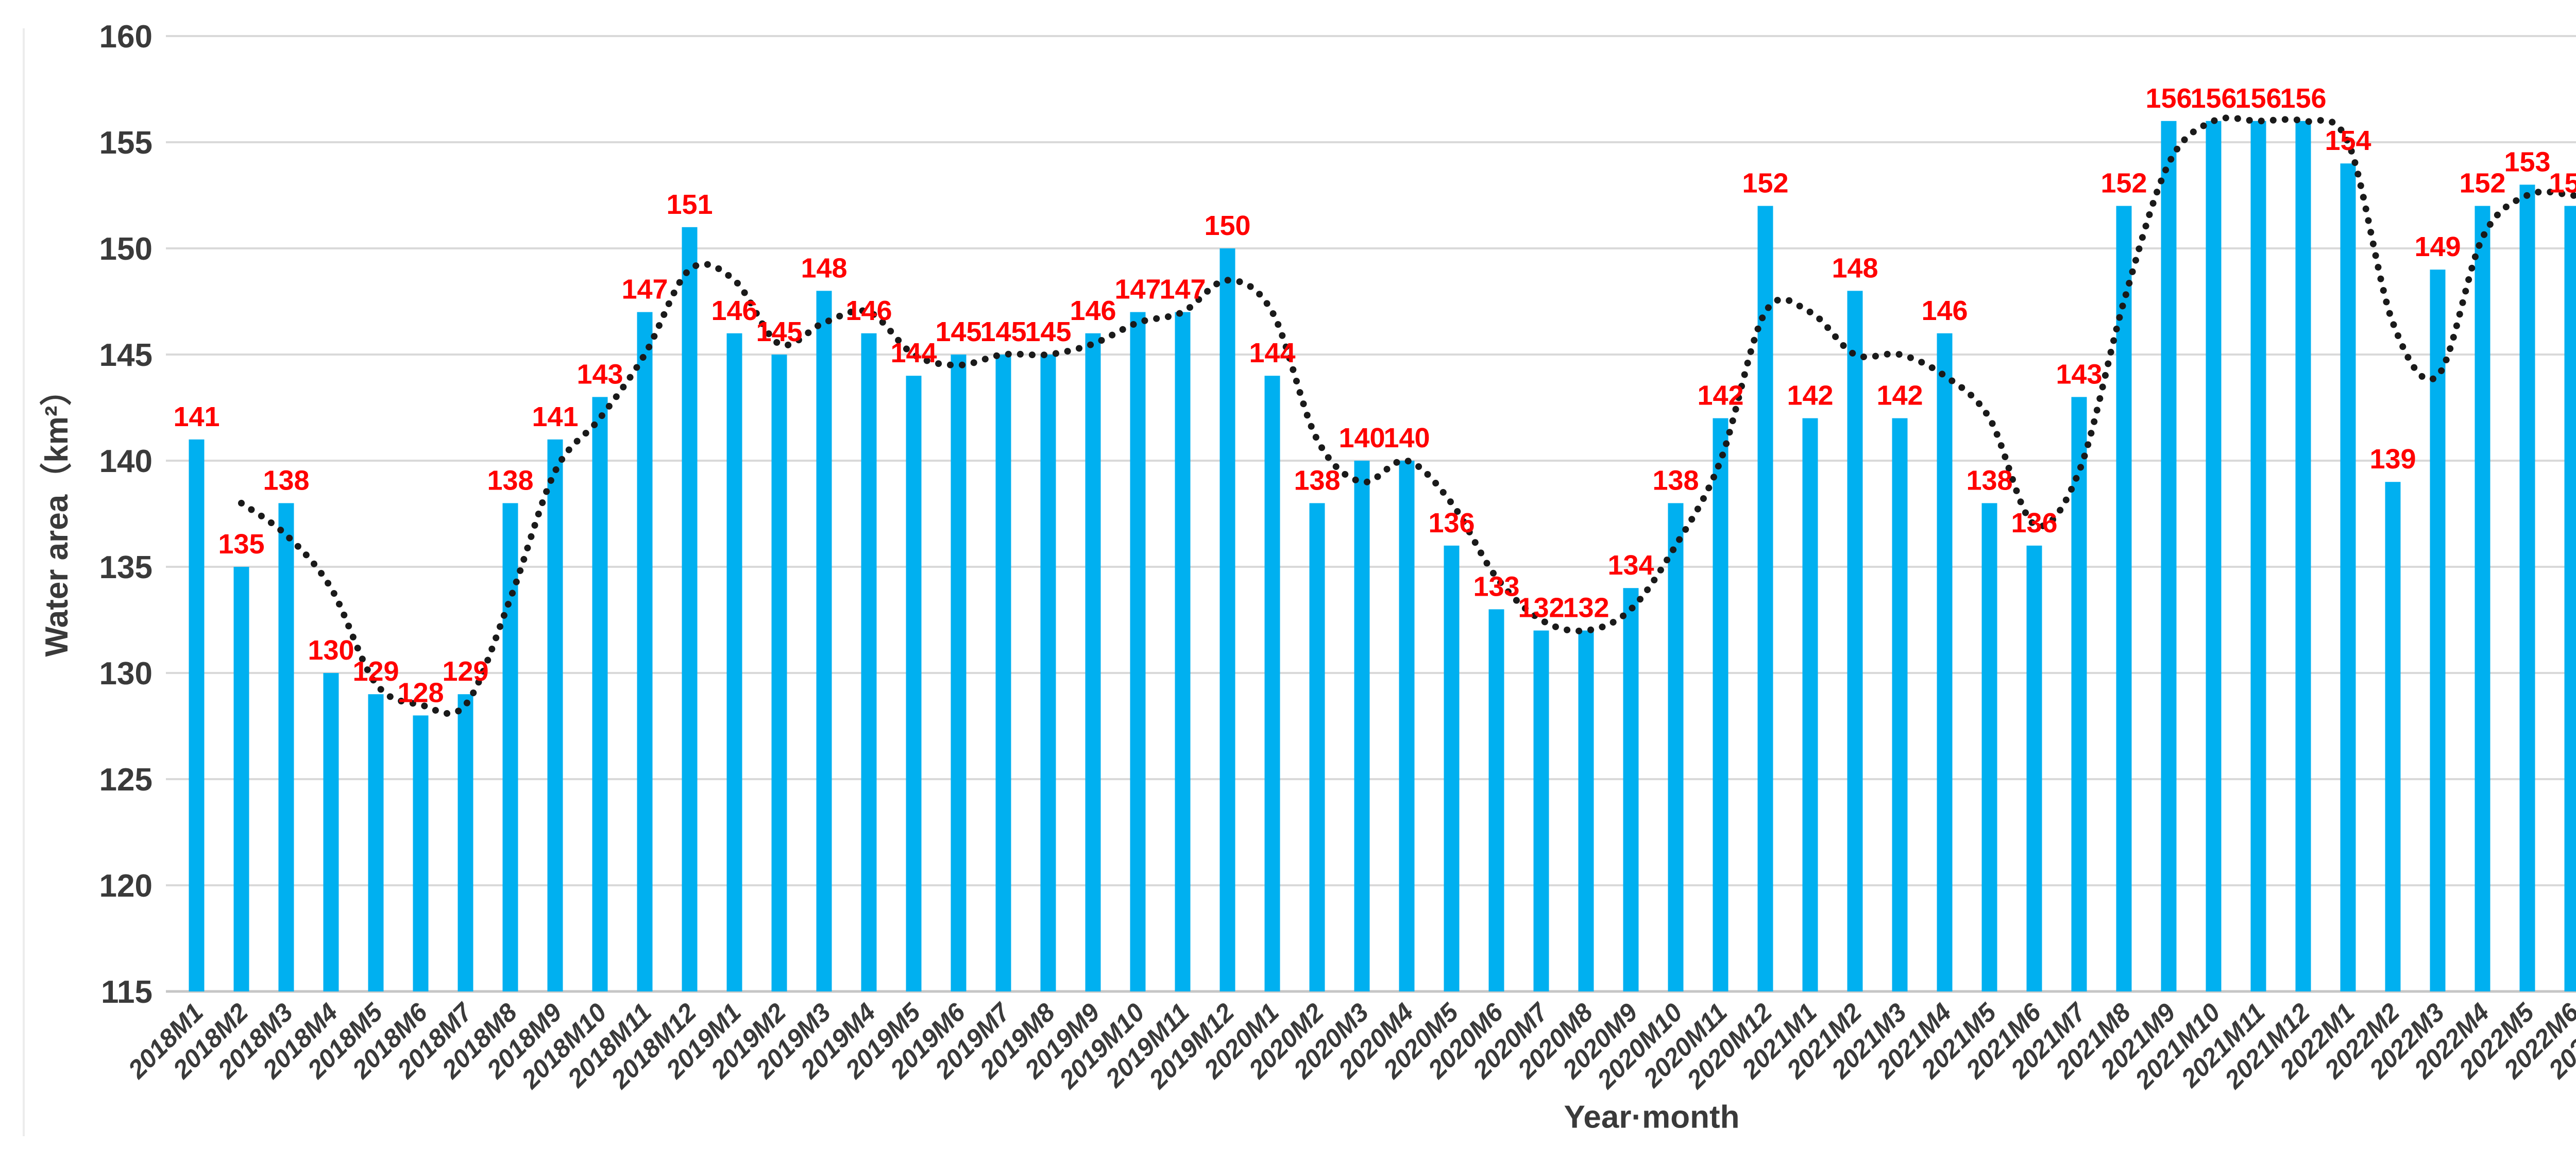 The height and width of the screenshot is (1162, 2576). I want to click on bar-label: 147, so click(1138, 289).